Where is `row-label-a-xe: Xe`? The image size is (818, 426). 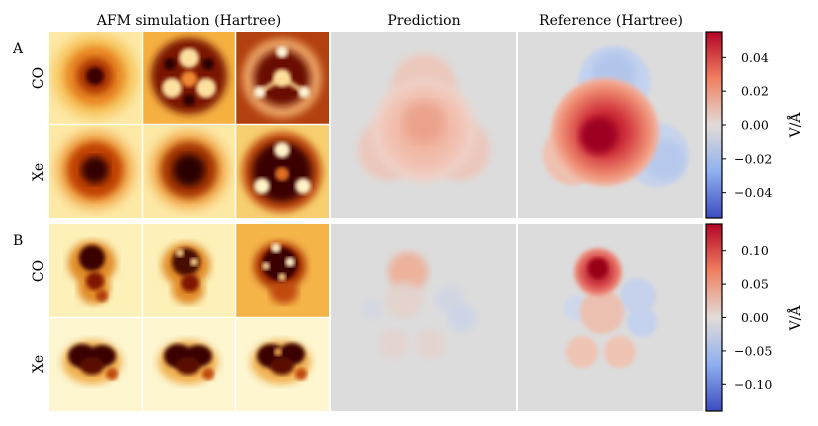 row-label-a-xe: Xe is located at coordinates (39, 172).